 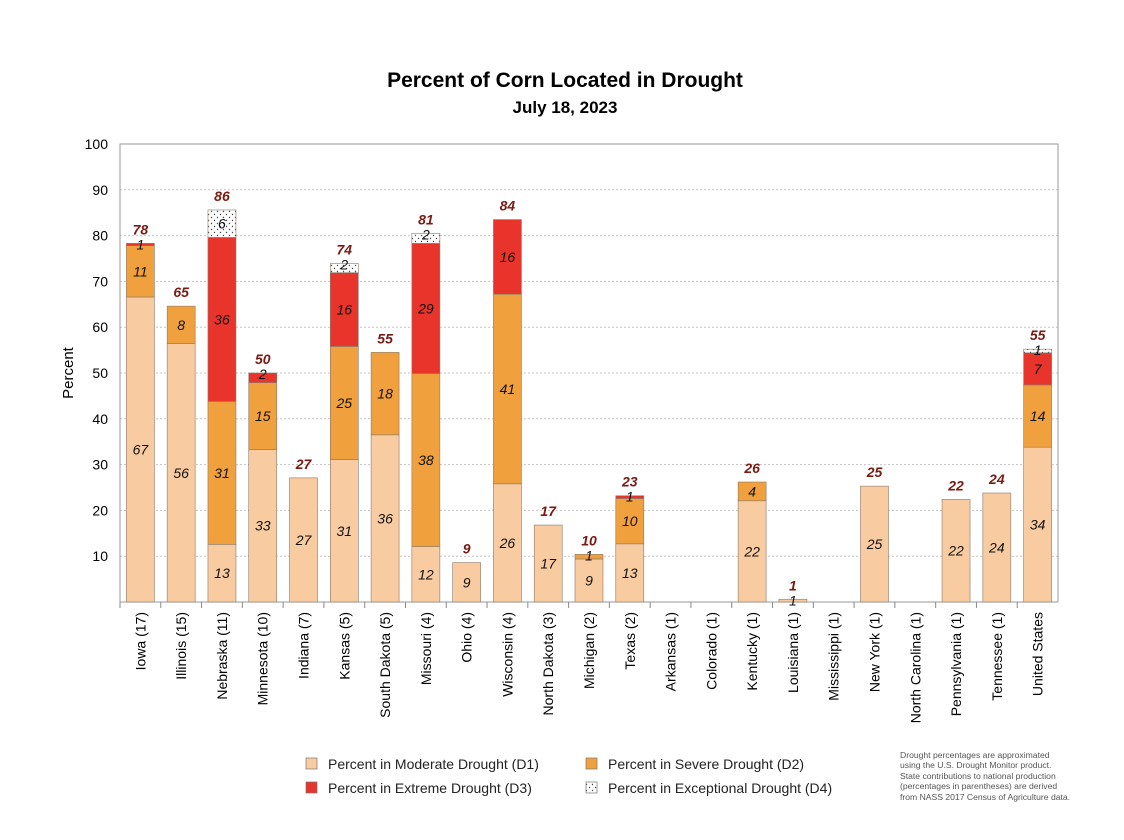 What do you see at coordinates (1038, 350) in the screenshot?
I see `segment-label-d4: 1` at bounding box center [1038, 350].